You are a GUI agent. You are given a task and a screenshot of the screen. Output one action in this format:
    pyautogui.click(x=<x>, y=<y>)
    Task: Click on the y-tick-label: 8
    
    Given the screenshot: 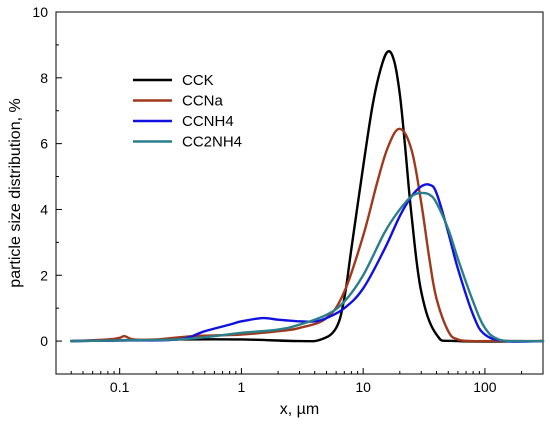 What is the action you would take?
    pyautogui.click(x=44, y=78)
    